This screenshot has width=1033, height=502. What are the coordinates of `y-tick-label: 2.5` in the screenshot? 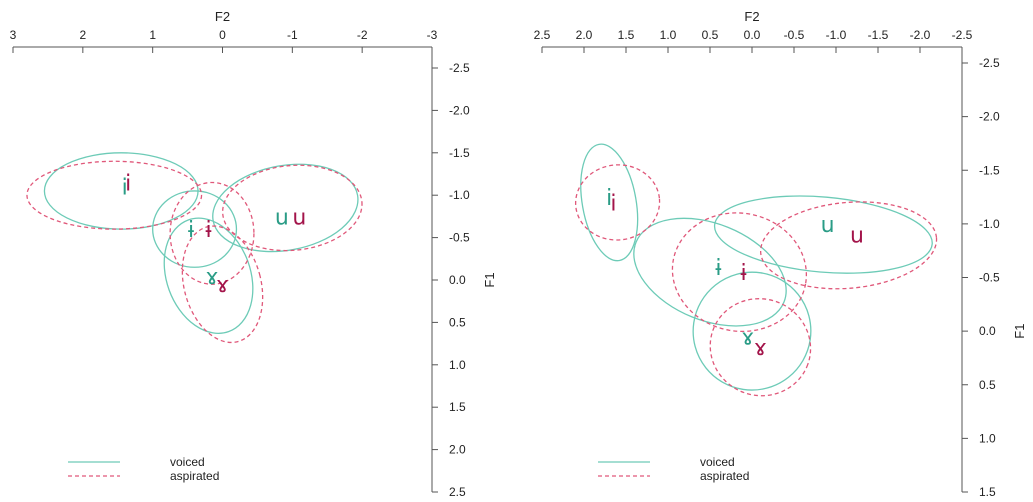 It's located at (457, 491).